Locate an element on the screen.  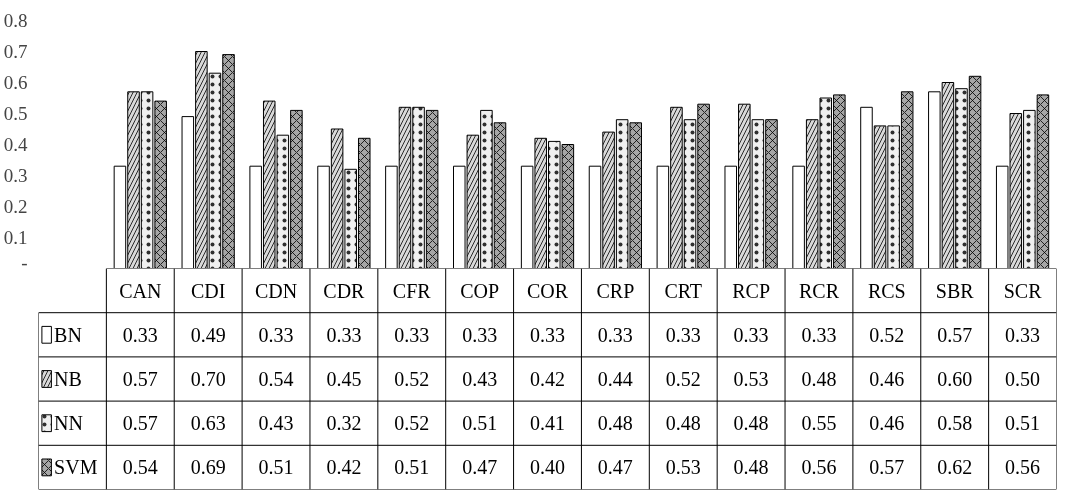
data-label: 0.58 is located at coordinates (955, 423).